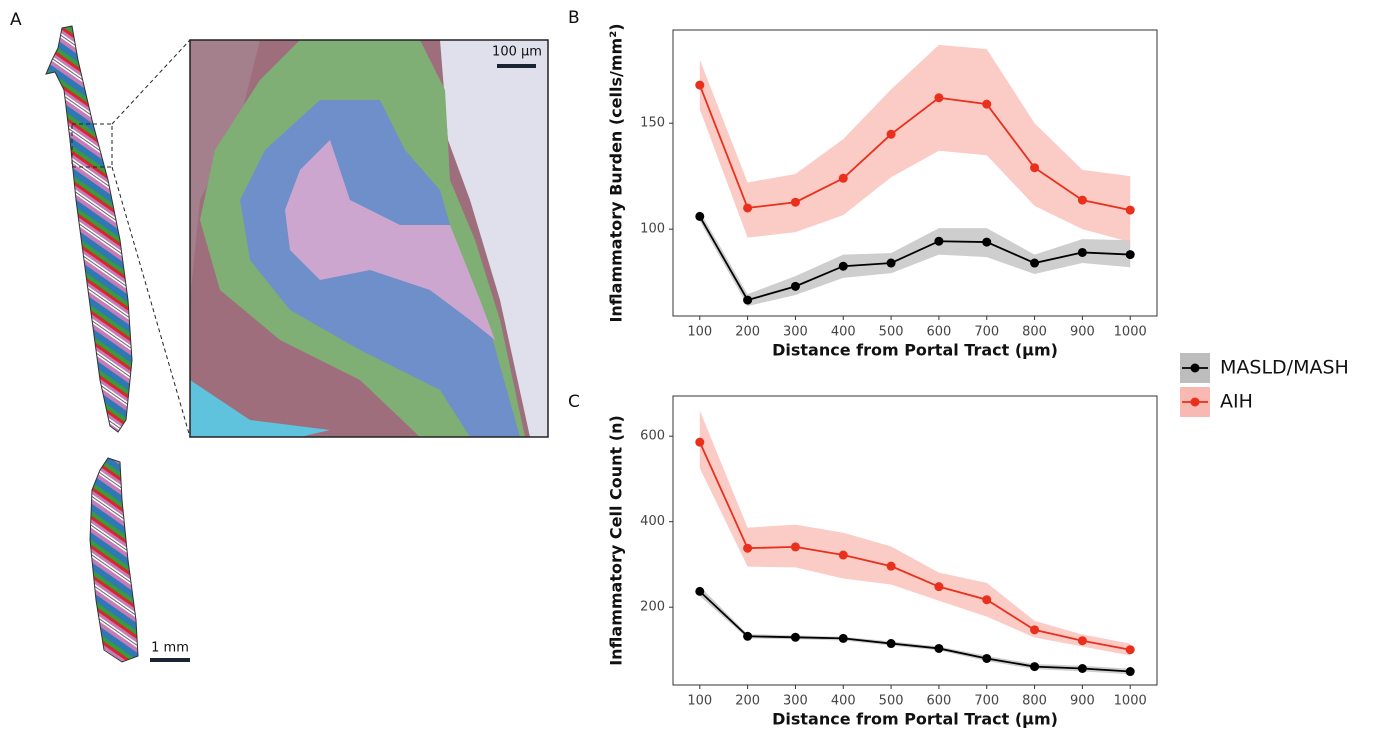 The width and height of the screenshot is (1373, 735). What do you see at coordinates (616, 172) in the screenshot?
I see `y-axis-title: Inflammatory Burden (cells/mm²)` at bounding box center [616, 172].